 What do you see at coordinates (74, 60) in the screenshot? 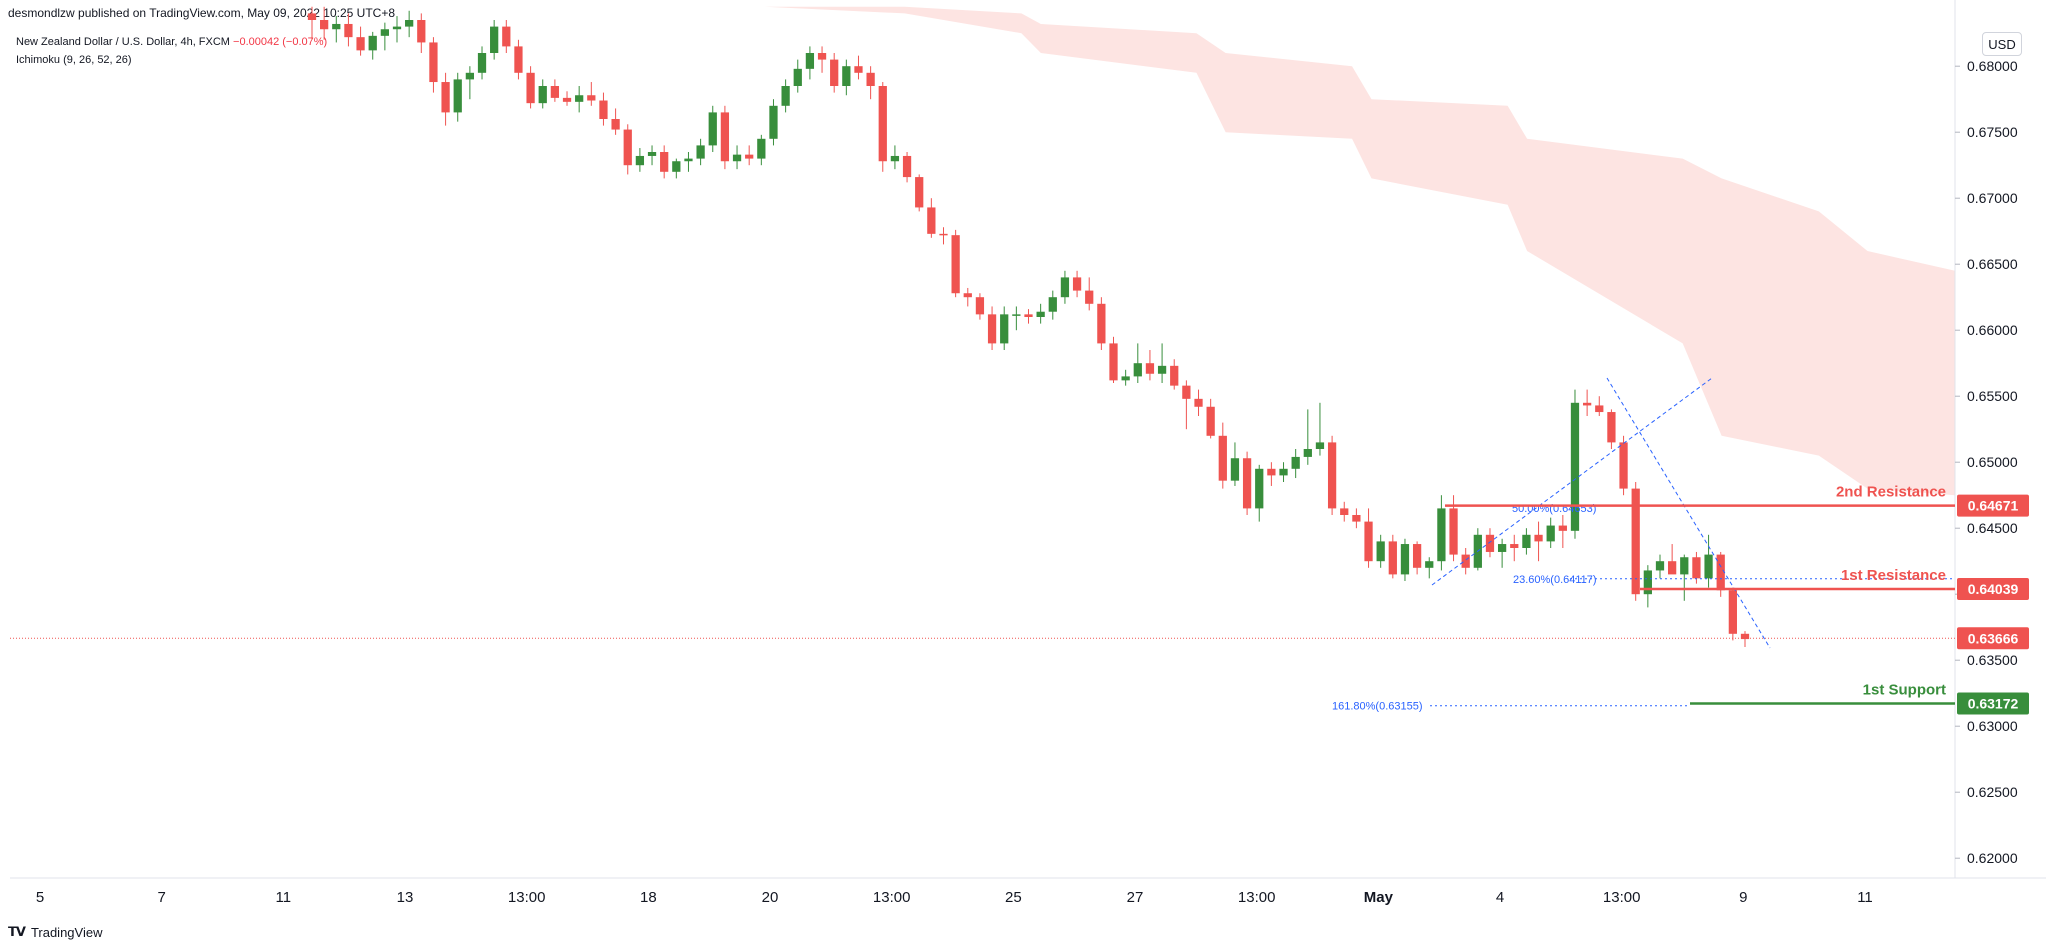
I see `indicator-label: Ichimoku (9, 26, 52, 26)` at bounding box center [74, 60].